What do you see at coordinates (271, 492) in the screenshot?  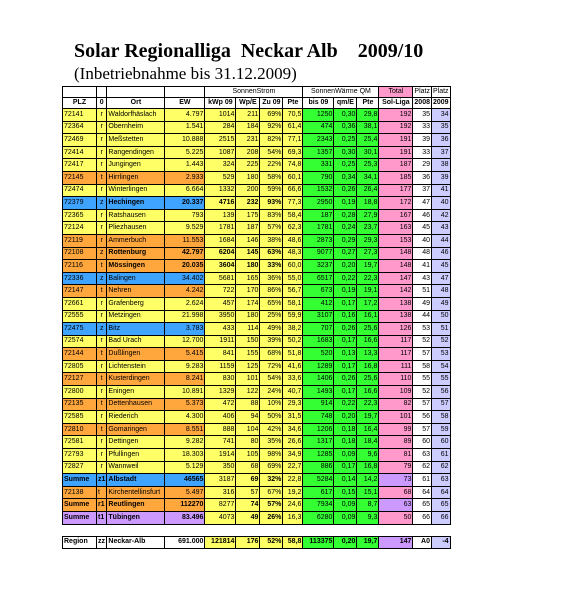 I see `summary-cell-zu09: 67%` at bounding box center [271, 492].